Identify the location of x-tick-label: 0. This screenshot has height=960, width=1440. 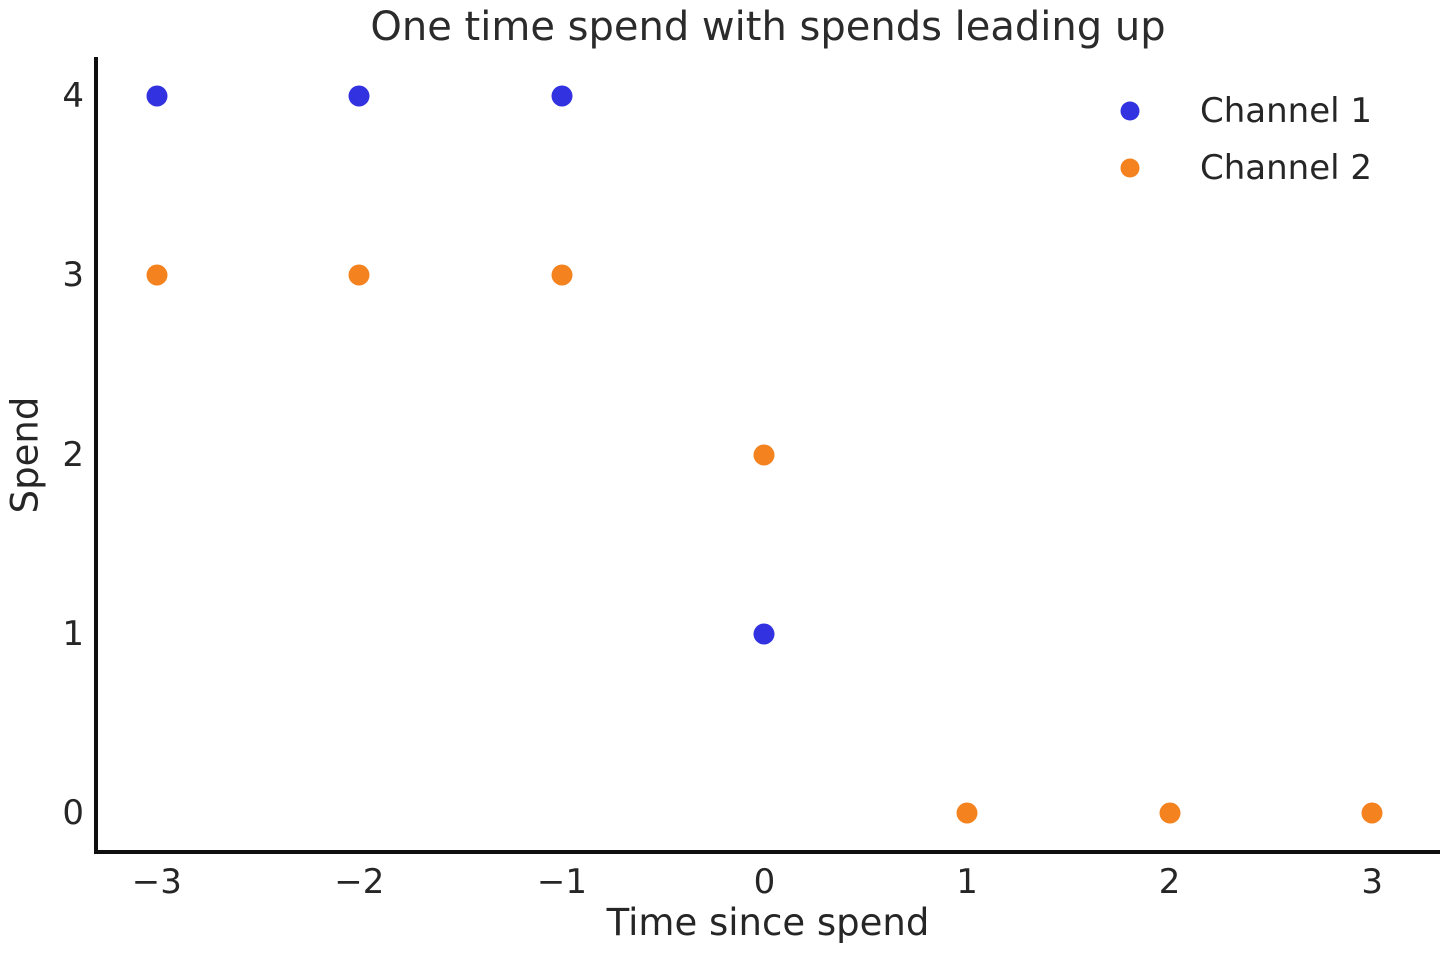
(764, 882).